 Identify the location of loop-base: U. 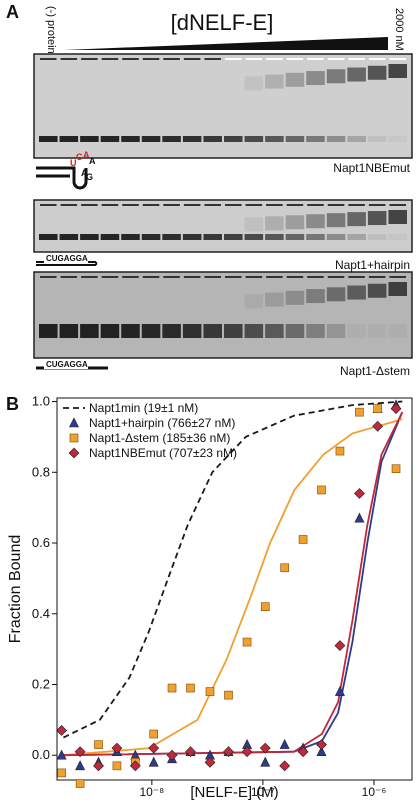
(73, 163).